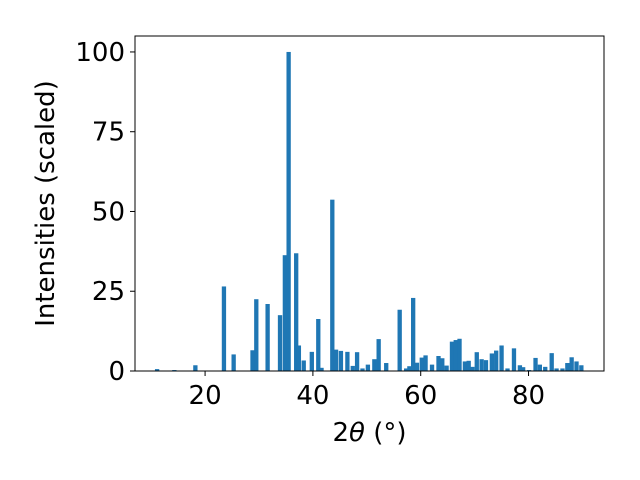  What do you see at coordinates (46, 203) in the screenshot?
I see `y-axis-label: Intensities (scaled)` at bounding box center [46, 203].